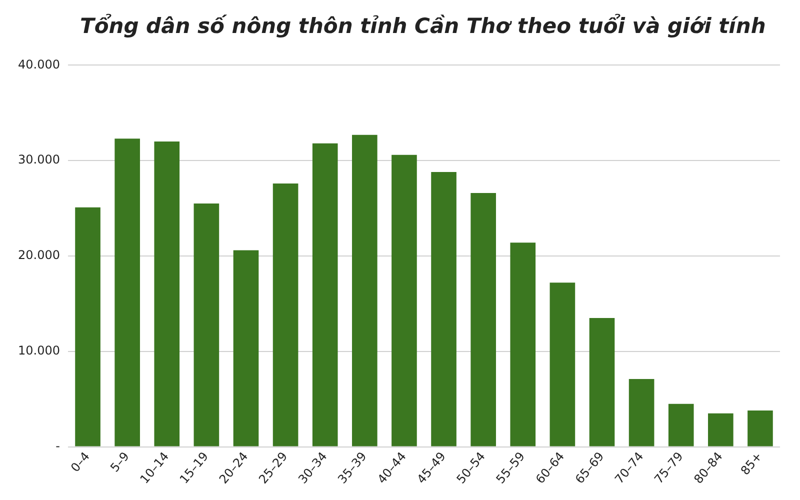 The width and height of the screenshot is (800, 500). What do you see at coordinates (58, 445) in the screenshot?
I see `y-tick-label: -` at bounding box center [58, 445].